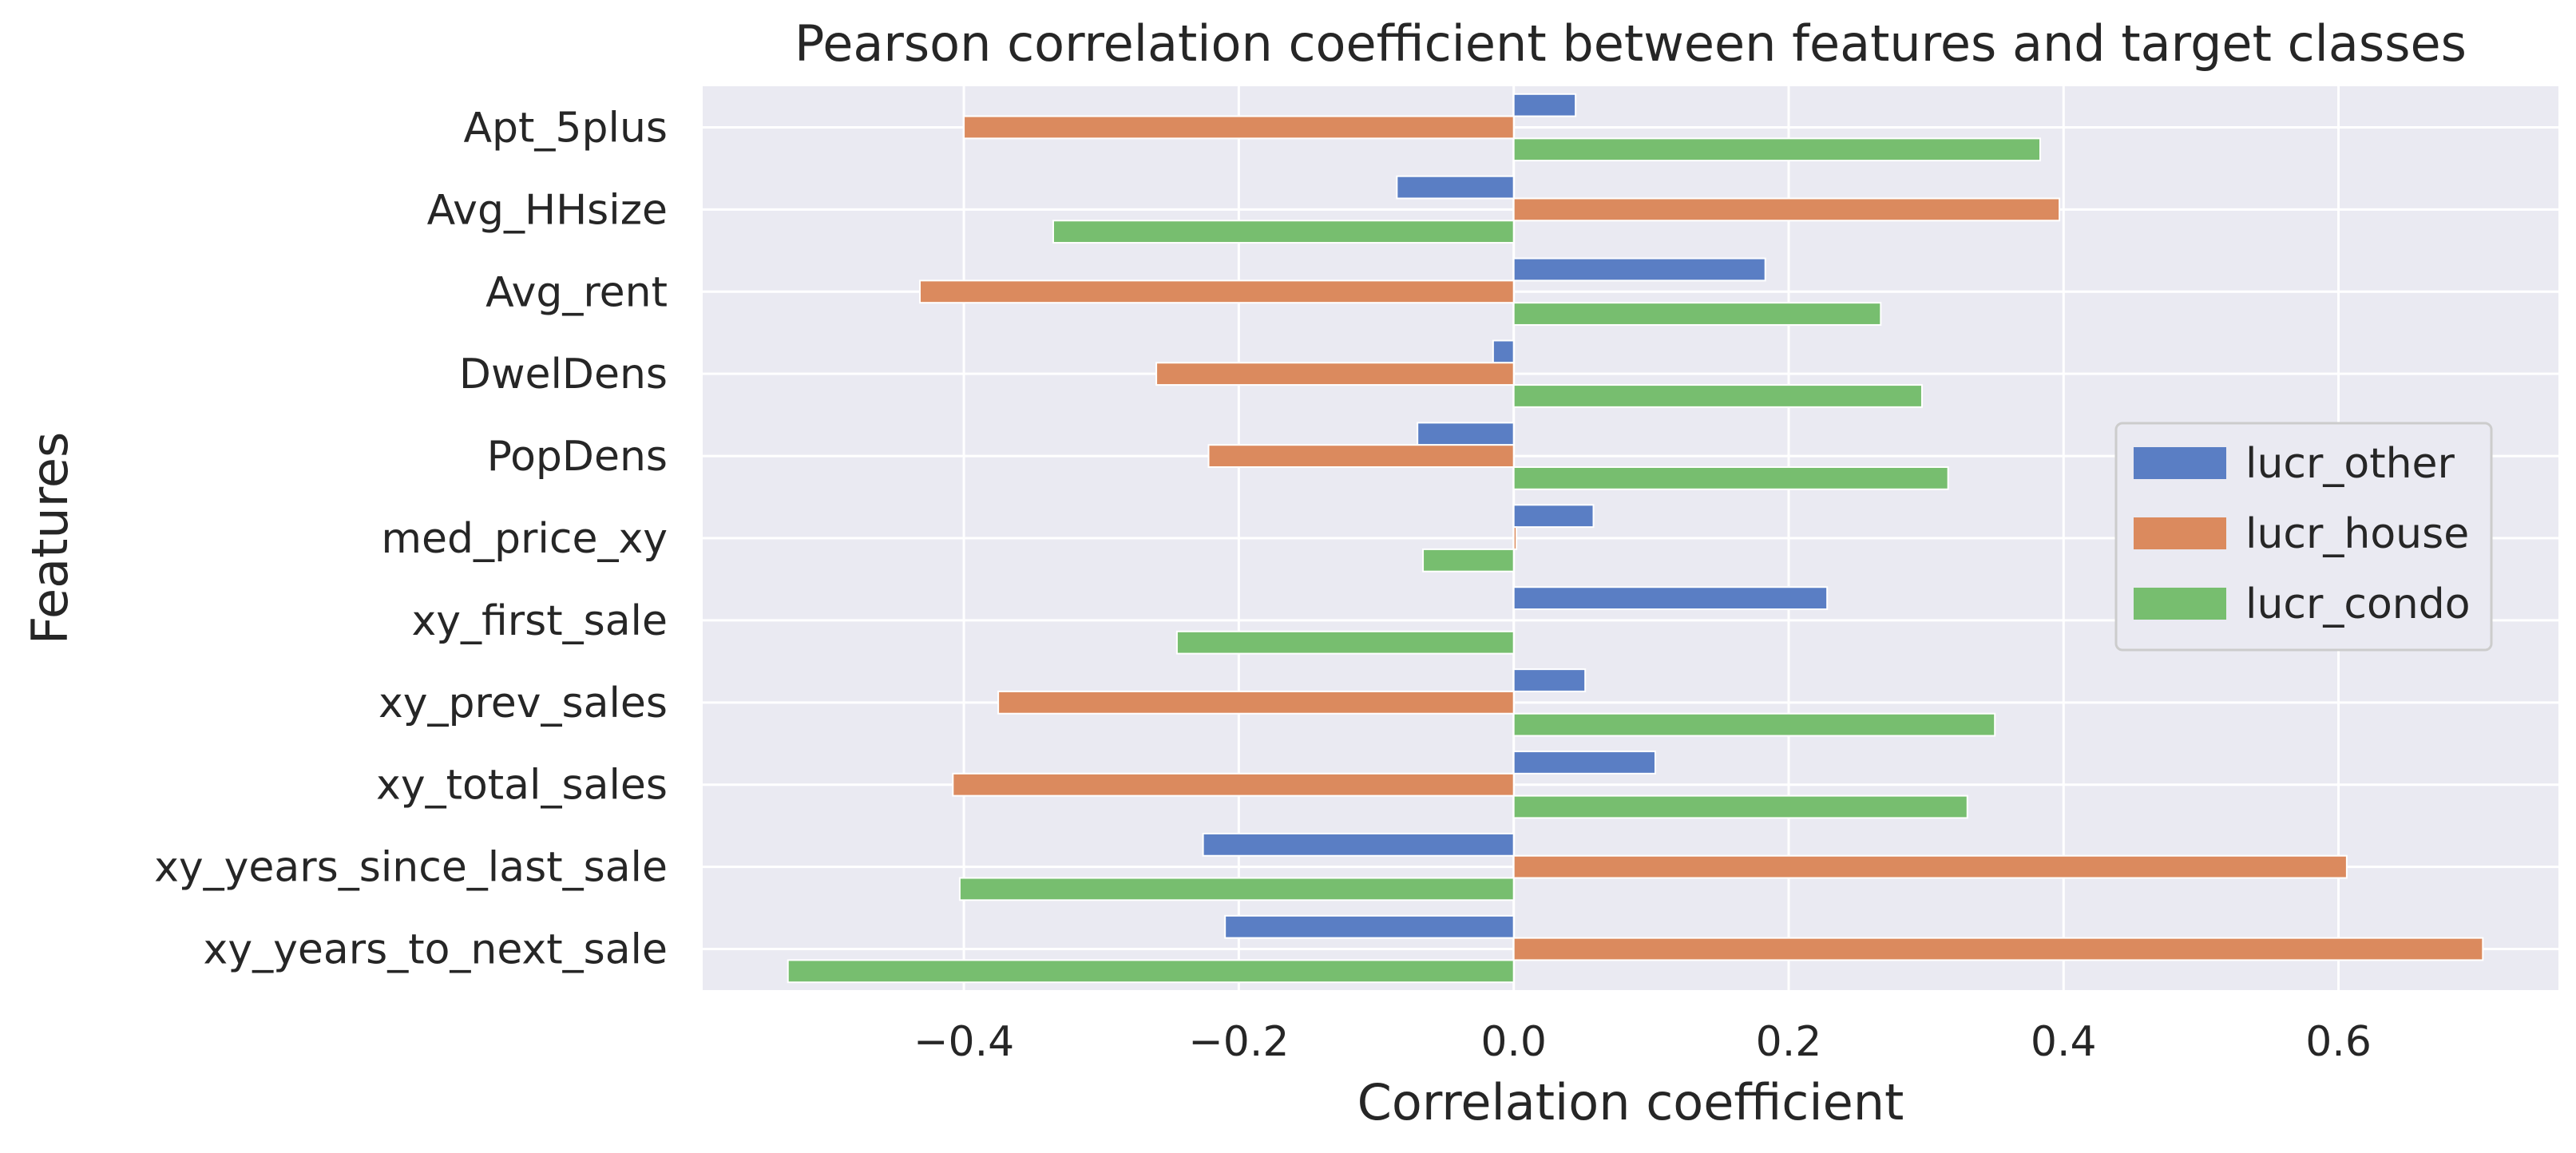 The width and height of the screenshot is (2576, 1153). I want to click on y-tick-label: xy_years_since_last_sale, so click(411, 868).